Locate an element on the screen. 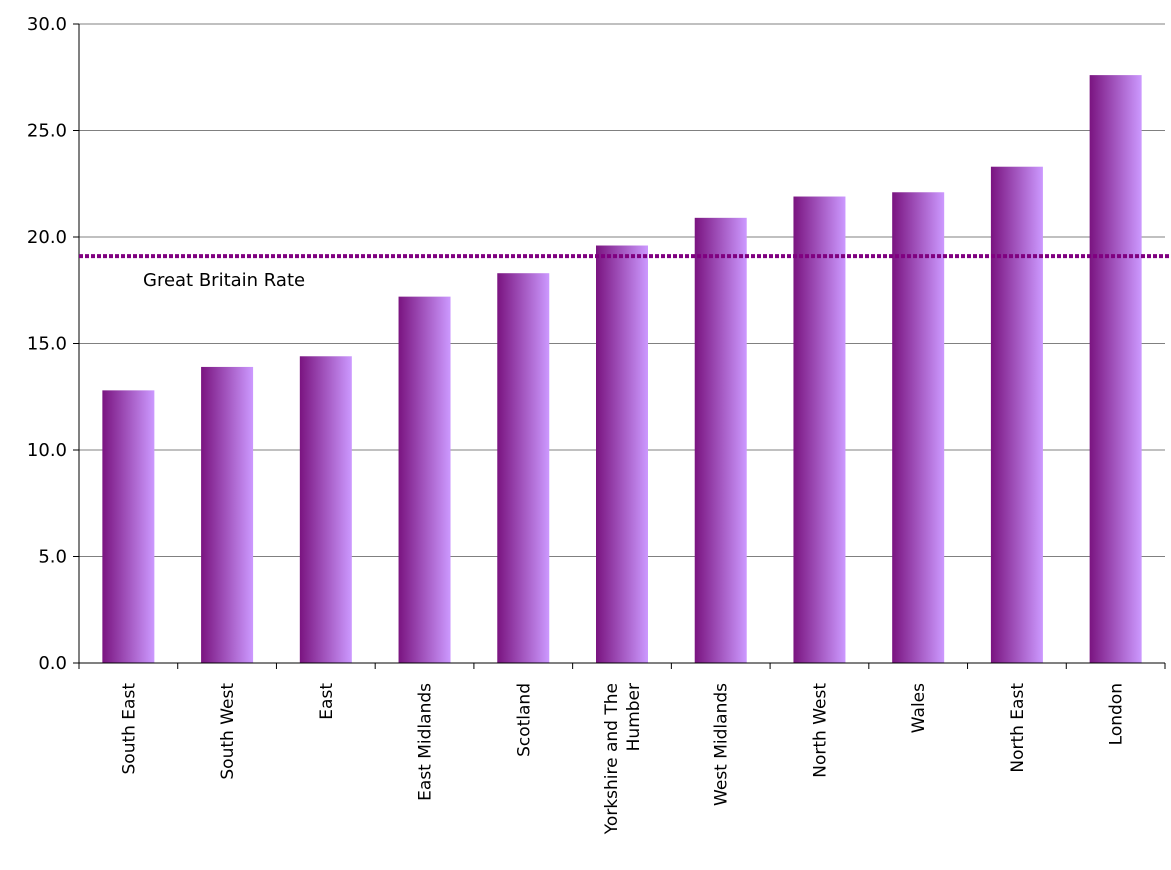 The image size is (1171, 870). y-tick-label: 15.0 is located at coordinates (47, 344).